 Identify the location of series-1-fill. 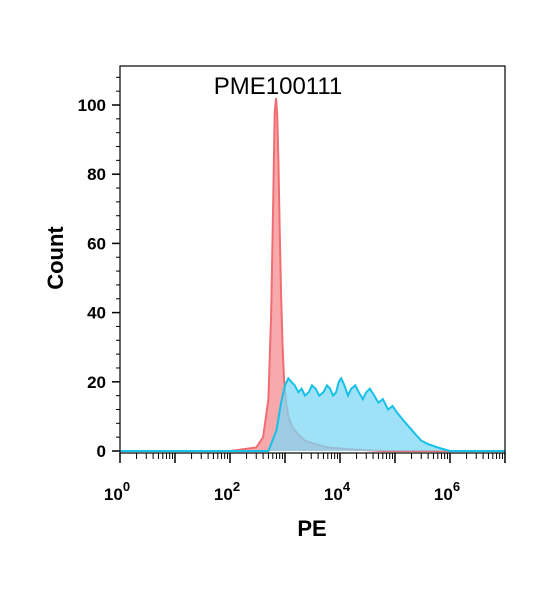
(312, 414).